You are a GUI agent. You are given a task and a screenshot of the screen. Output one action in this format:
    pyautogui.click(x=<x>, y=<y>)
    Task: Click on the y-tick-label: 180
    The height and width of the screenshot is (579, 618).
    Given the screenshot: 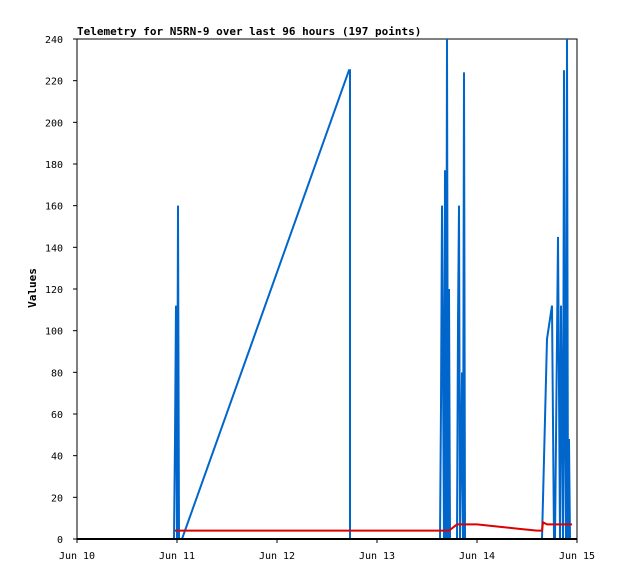 What is the action you would take?
    pyautogui.click(x=54, y=165)
    